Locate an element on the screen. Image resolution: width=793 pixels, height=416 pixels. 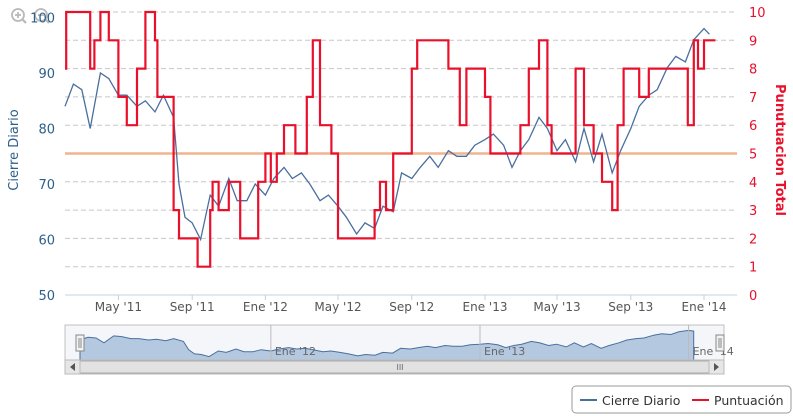
navigator-handle-left is located at coordinates (80, 343).